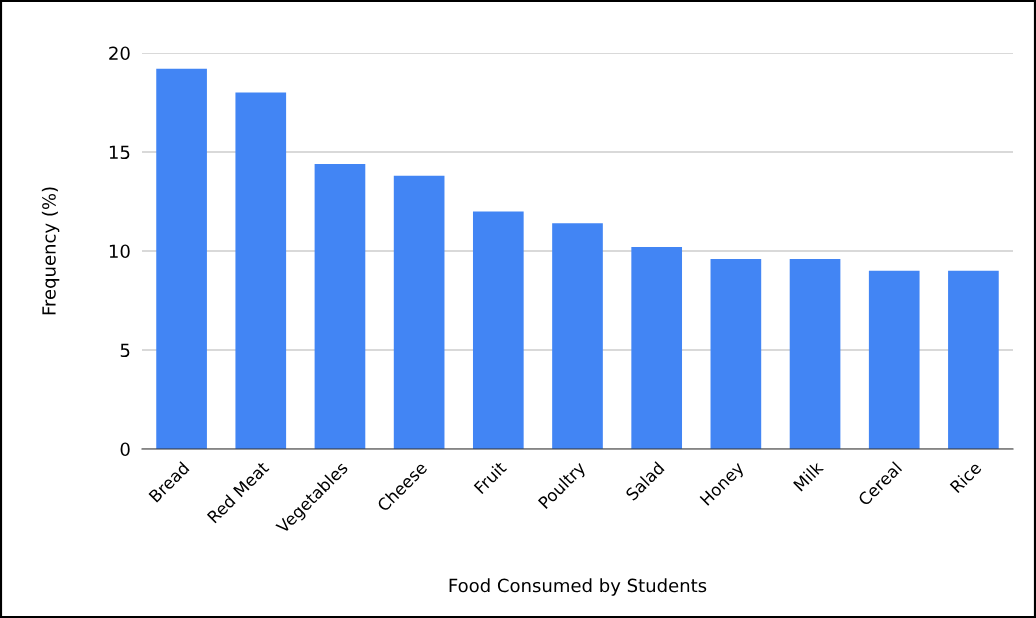 The height and width of the screenshot is (618, 1036). What do you see at coordinates (50, 251) in the screenshot?
I see `y-axis-title: Frequency (%)` at bounding box center [50, 251].